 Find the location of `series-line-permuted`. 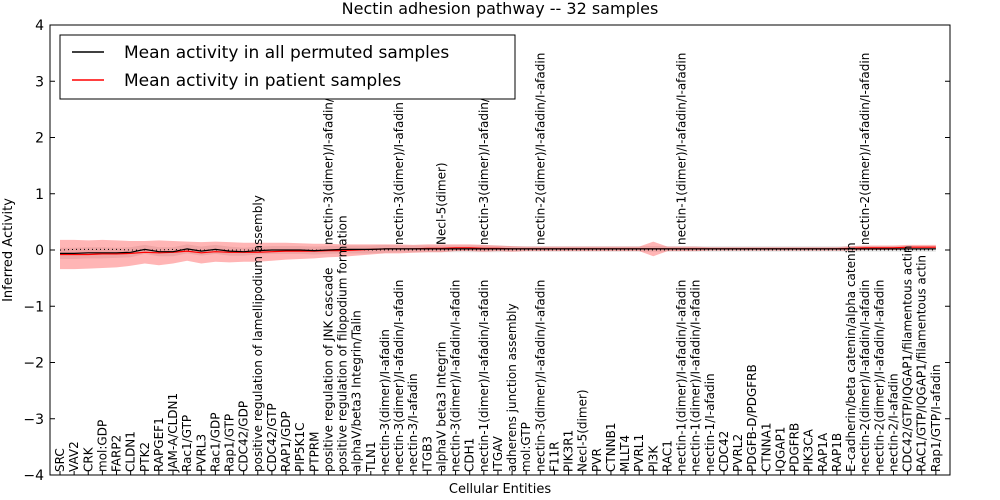

series-line-permuted is located at coordinates (498, 251).